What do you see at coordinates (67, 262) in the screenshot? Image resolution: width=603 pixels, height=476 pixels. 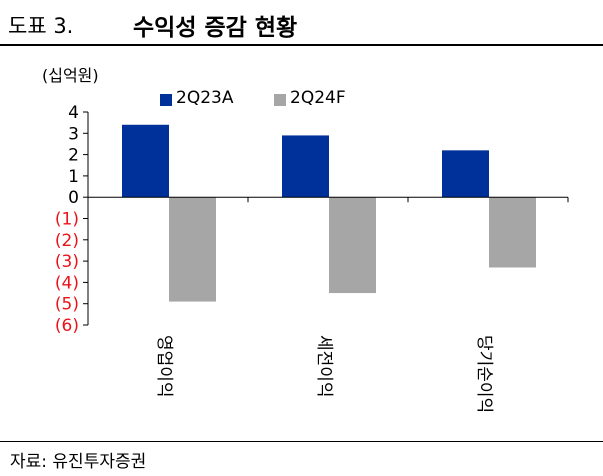 I see `y-tick-label: (3)` at bounding box center [67, 262].